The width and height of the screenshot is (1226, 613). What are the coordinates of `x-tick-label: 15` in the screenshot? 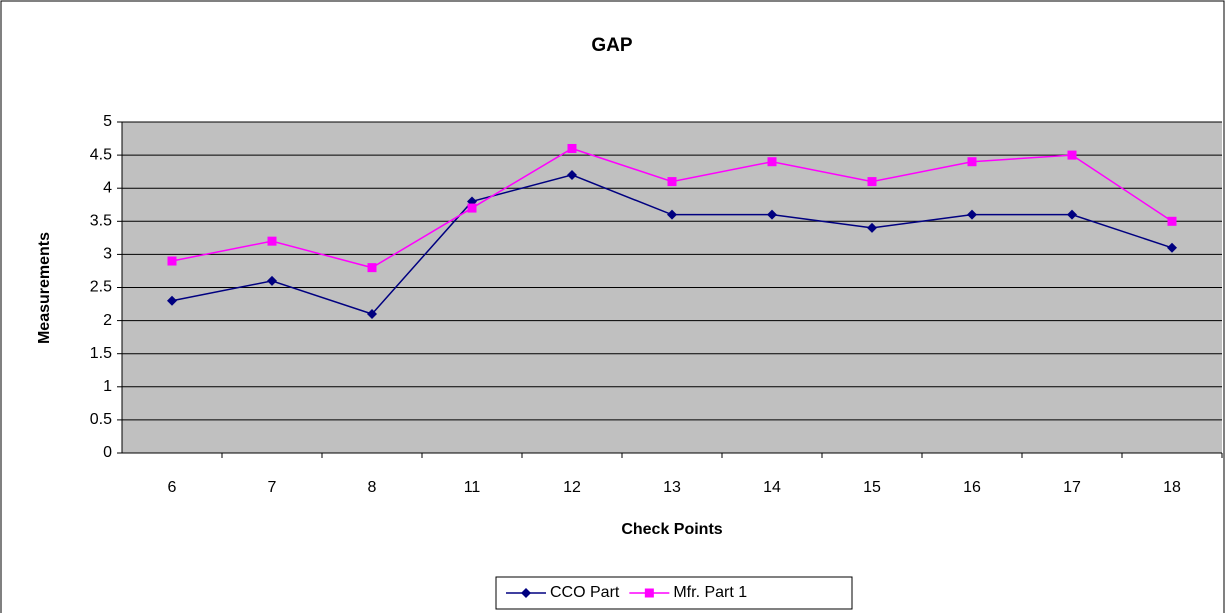 It's located at (872, 487).